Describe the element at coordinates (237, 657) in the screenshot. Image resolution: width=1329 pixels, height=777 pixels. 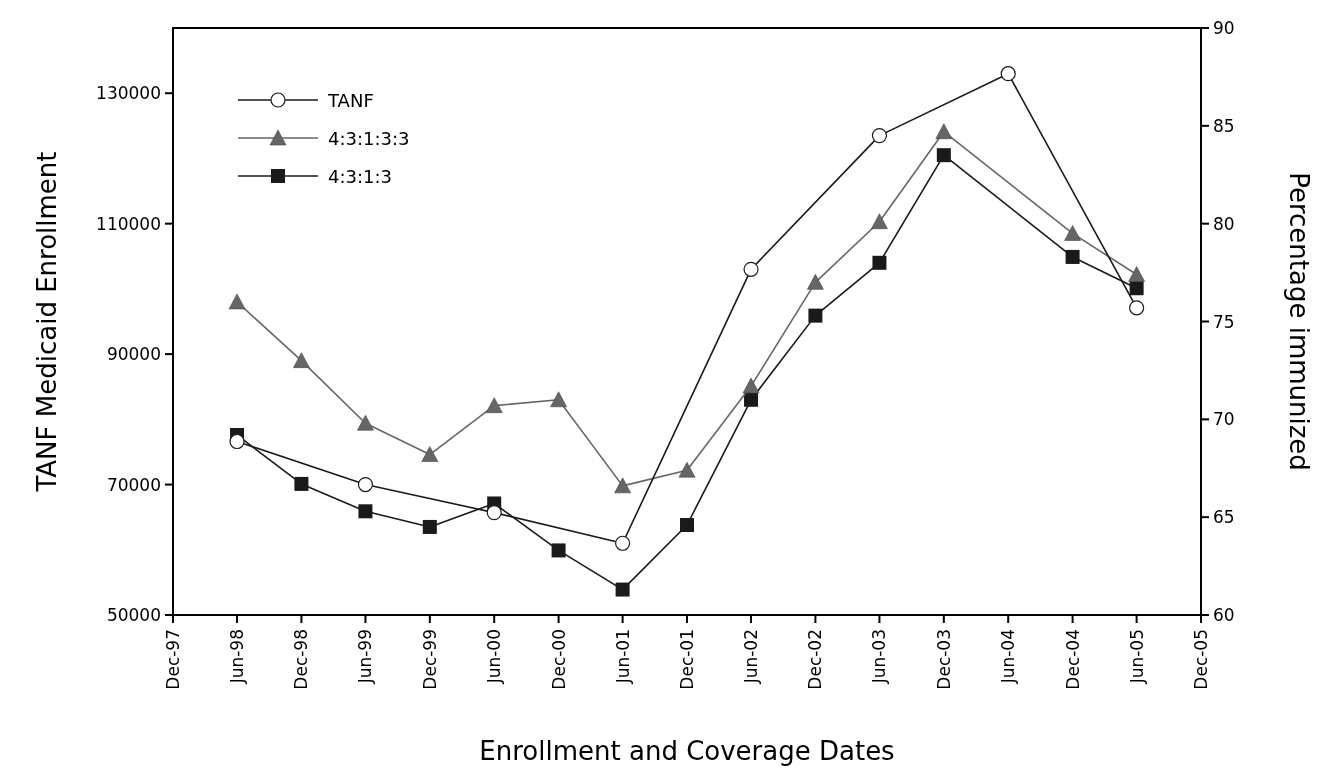
I see `x-tick-label: Jun-98` at that location.